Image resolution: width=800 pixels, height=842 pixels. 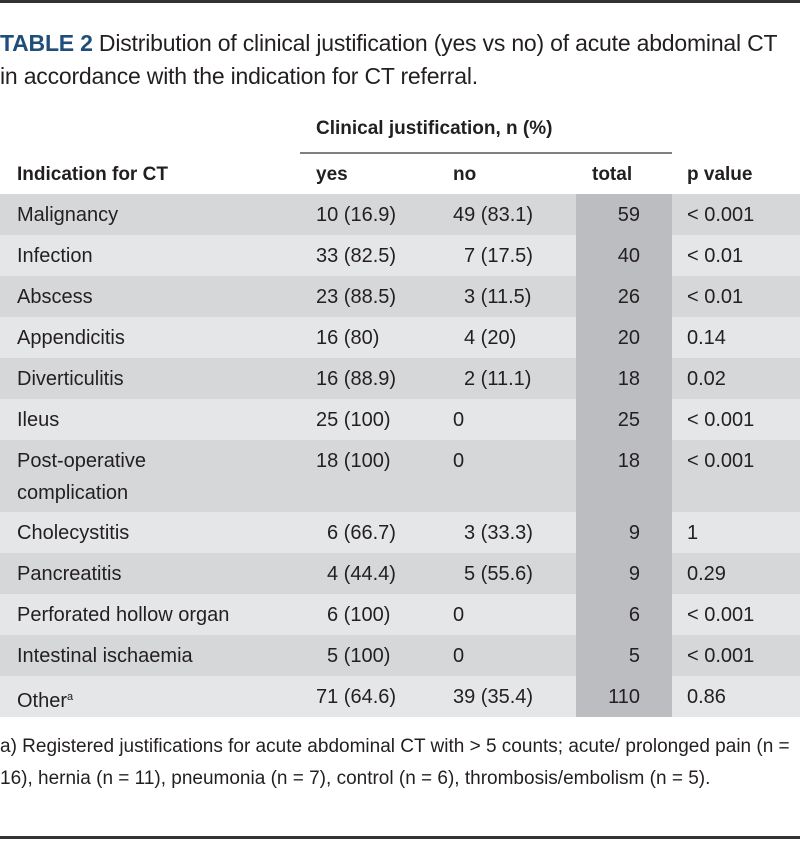 I want to click on table-row: Othera 71 (64.6) 39 (35.4) 110 0.86, so click(x=400, y=696).